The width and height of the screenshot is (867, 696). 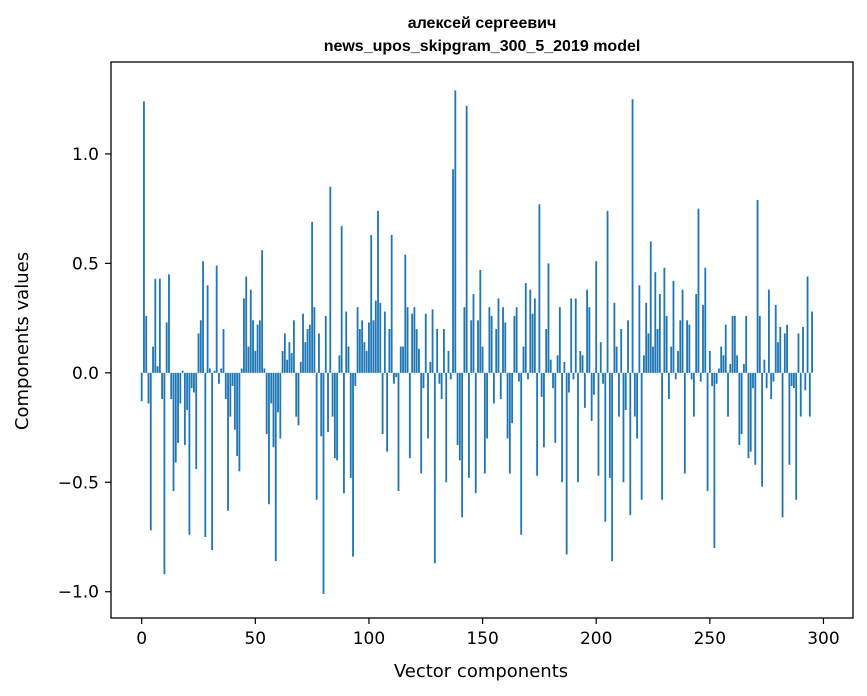 I want to click on x-tick-label: 300, so click(x=823, y=639).